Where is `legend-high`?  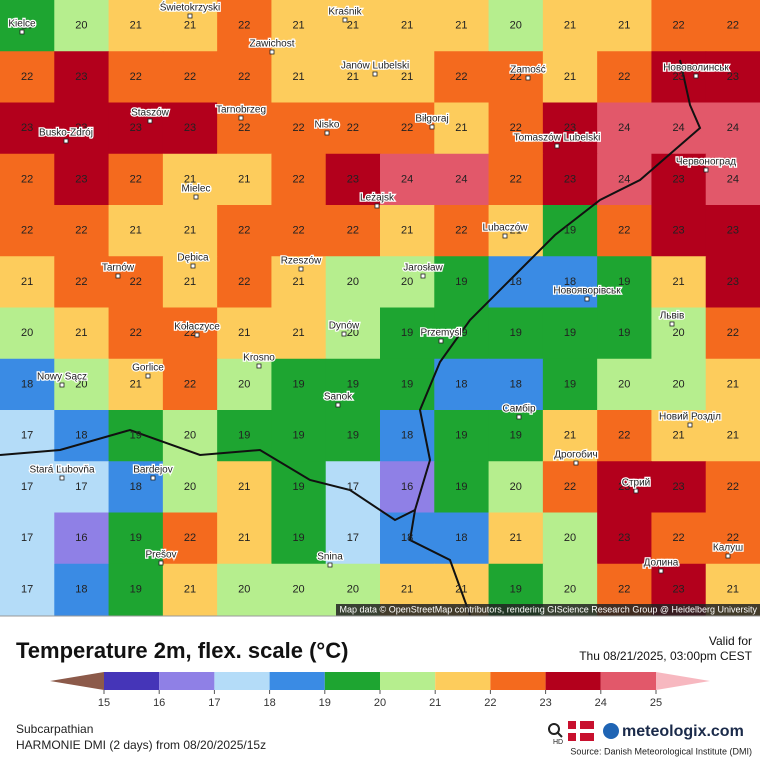 legend-high is located at coordinates (683, 681).